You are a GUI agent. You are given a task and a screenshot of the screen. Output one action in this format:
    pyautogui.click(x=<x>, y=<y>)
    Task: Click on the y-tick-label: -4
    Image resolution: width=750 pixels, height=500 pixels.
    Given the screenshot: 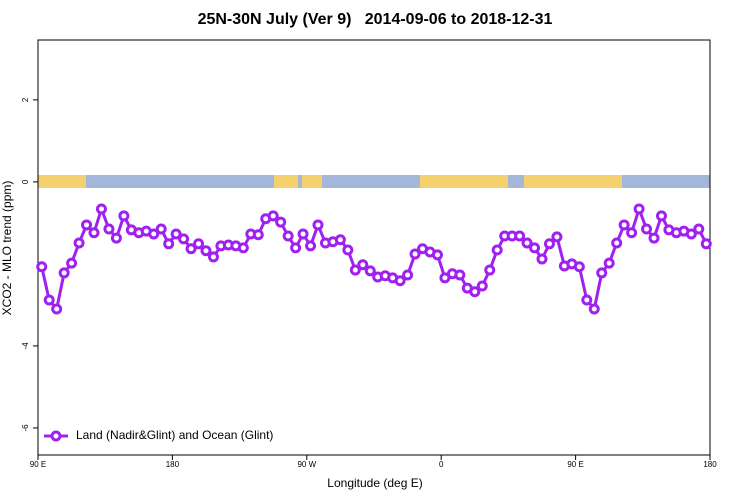 What is the action you would take?
    pyautogui.click(x=25, y=346)
    